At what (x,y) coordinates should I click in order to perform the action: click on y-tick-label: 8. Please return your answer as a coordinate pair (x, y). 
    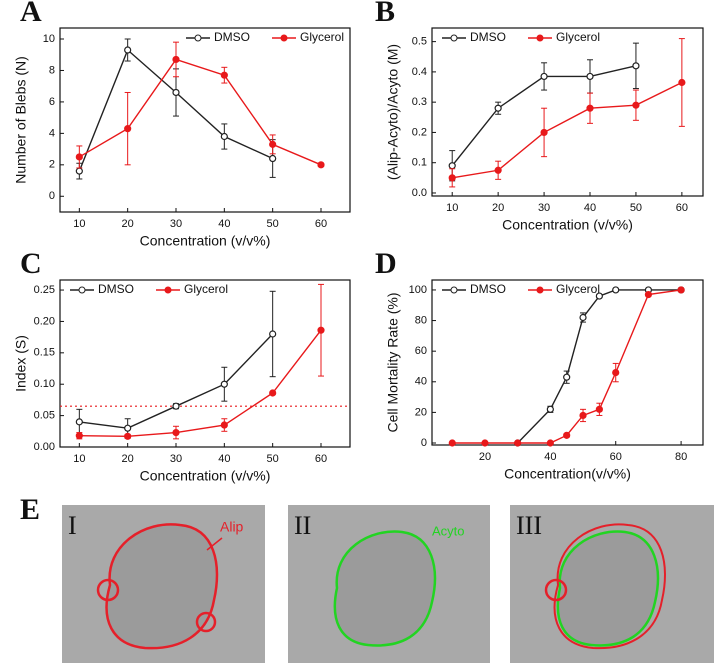
    Looking at the image, I should click on (52, 70).